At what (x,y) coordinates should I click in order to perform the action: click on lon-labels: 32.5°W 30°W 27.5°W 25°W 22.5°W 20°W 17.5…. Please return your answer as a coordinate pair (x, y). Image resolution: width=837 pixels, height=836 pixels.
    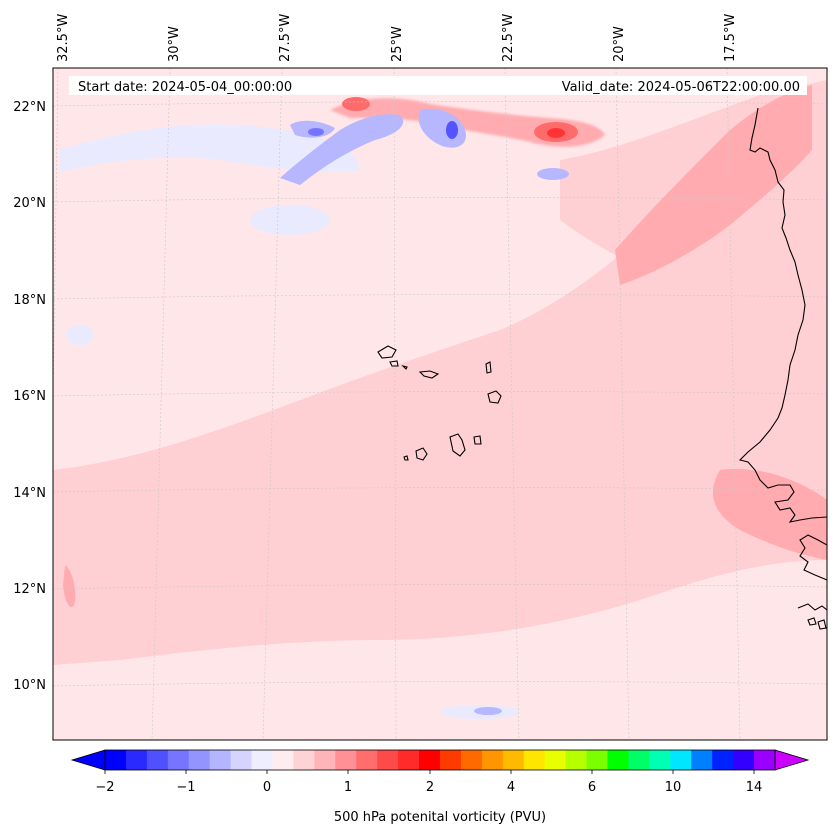
    Looking at the image, I should click on (397, 38).